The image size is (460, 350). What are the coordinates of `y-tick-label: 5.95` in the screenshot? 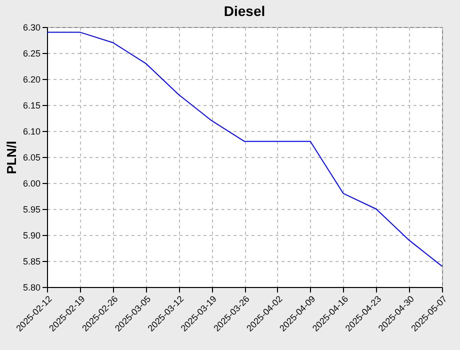 It's located at (31, 209).